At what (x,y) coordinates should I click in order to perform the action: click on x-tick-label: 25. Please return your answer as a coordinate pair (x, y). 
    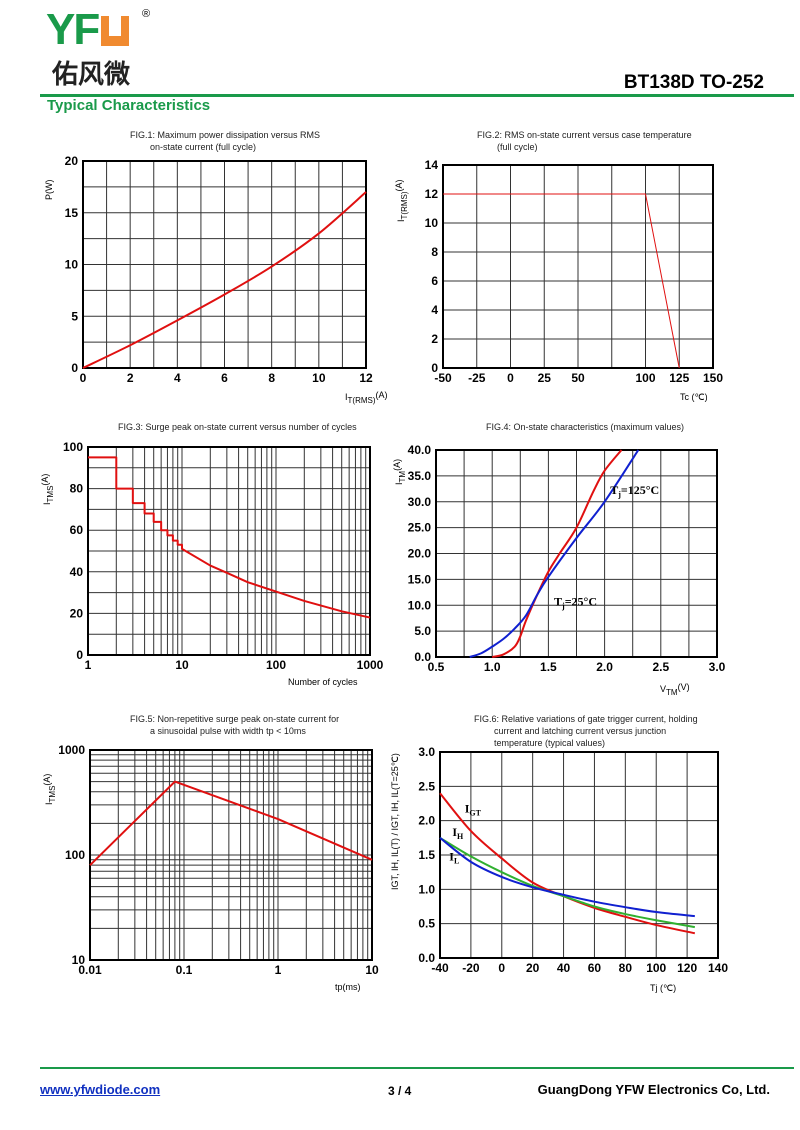
    Looking at the image, I should click on (545, 378).